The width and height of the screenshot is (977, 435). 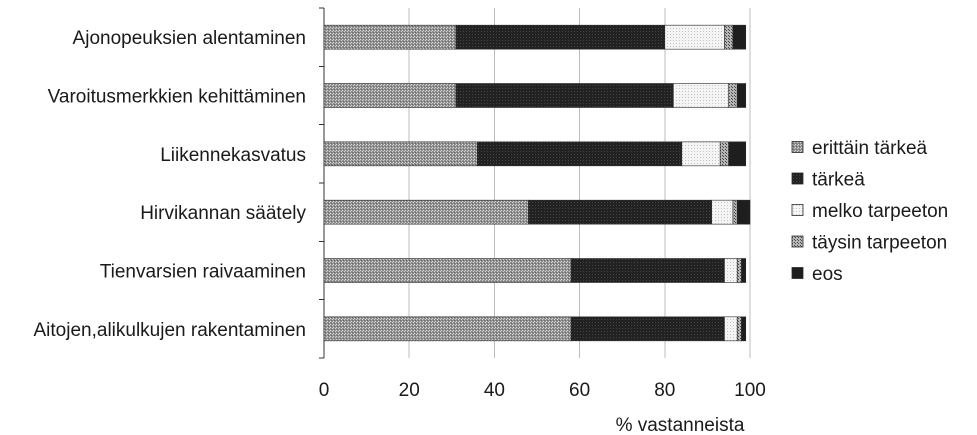 What do you see at coordinates (750, 390) in the screenshot?
I see `x-tick-label: 100` at bounding box center [750, 390].